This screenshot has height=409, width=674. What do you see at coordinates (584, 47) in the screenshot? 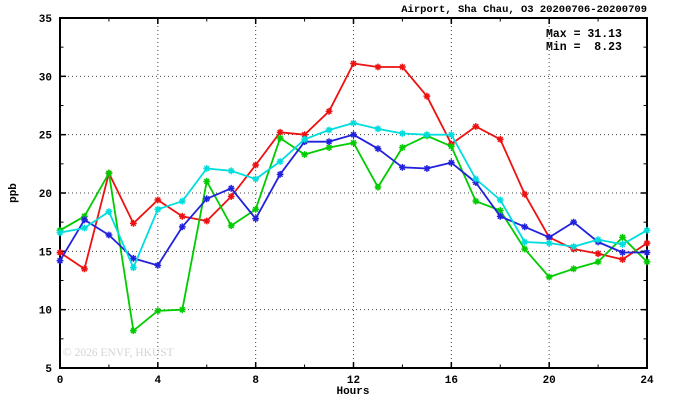
I see `min-annotation: Min = 8.23` at bounding box center [584, 47].